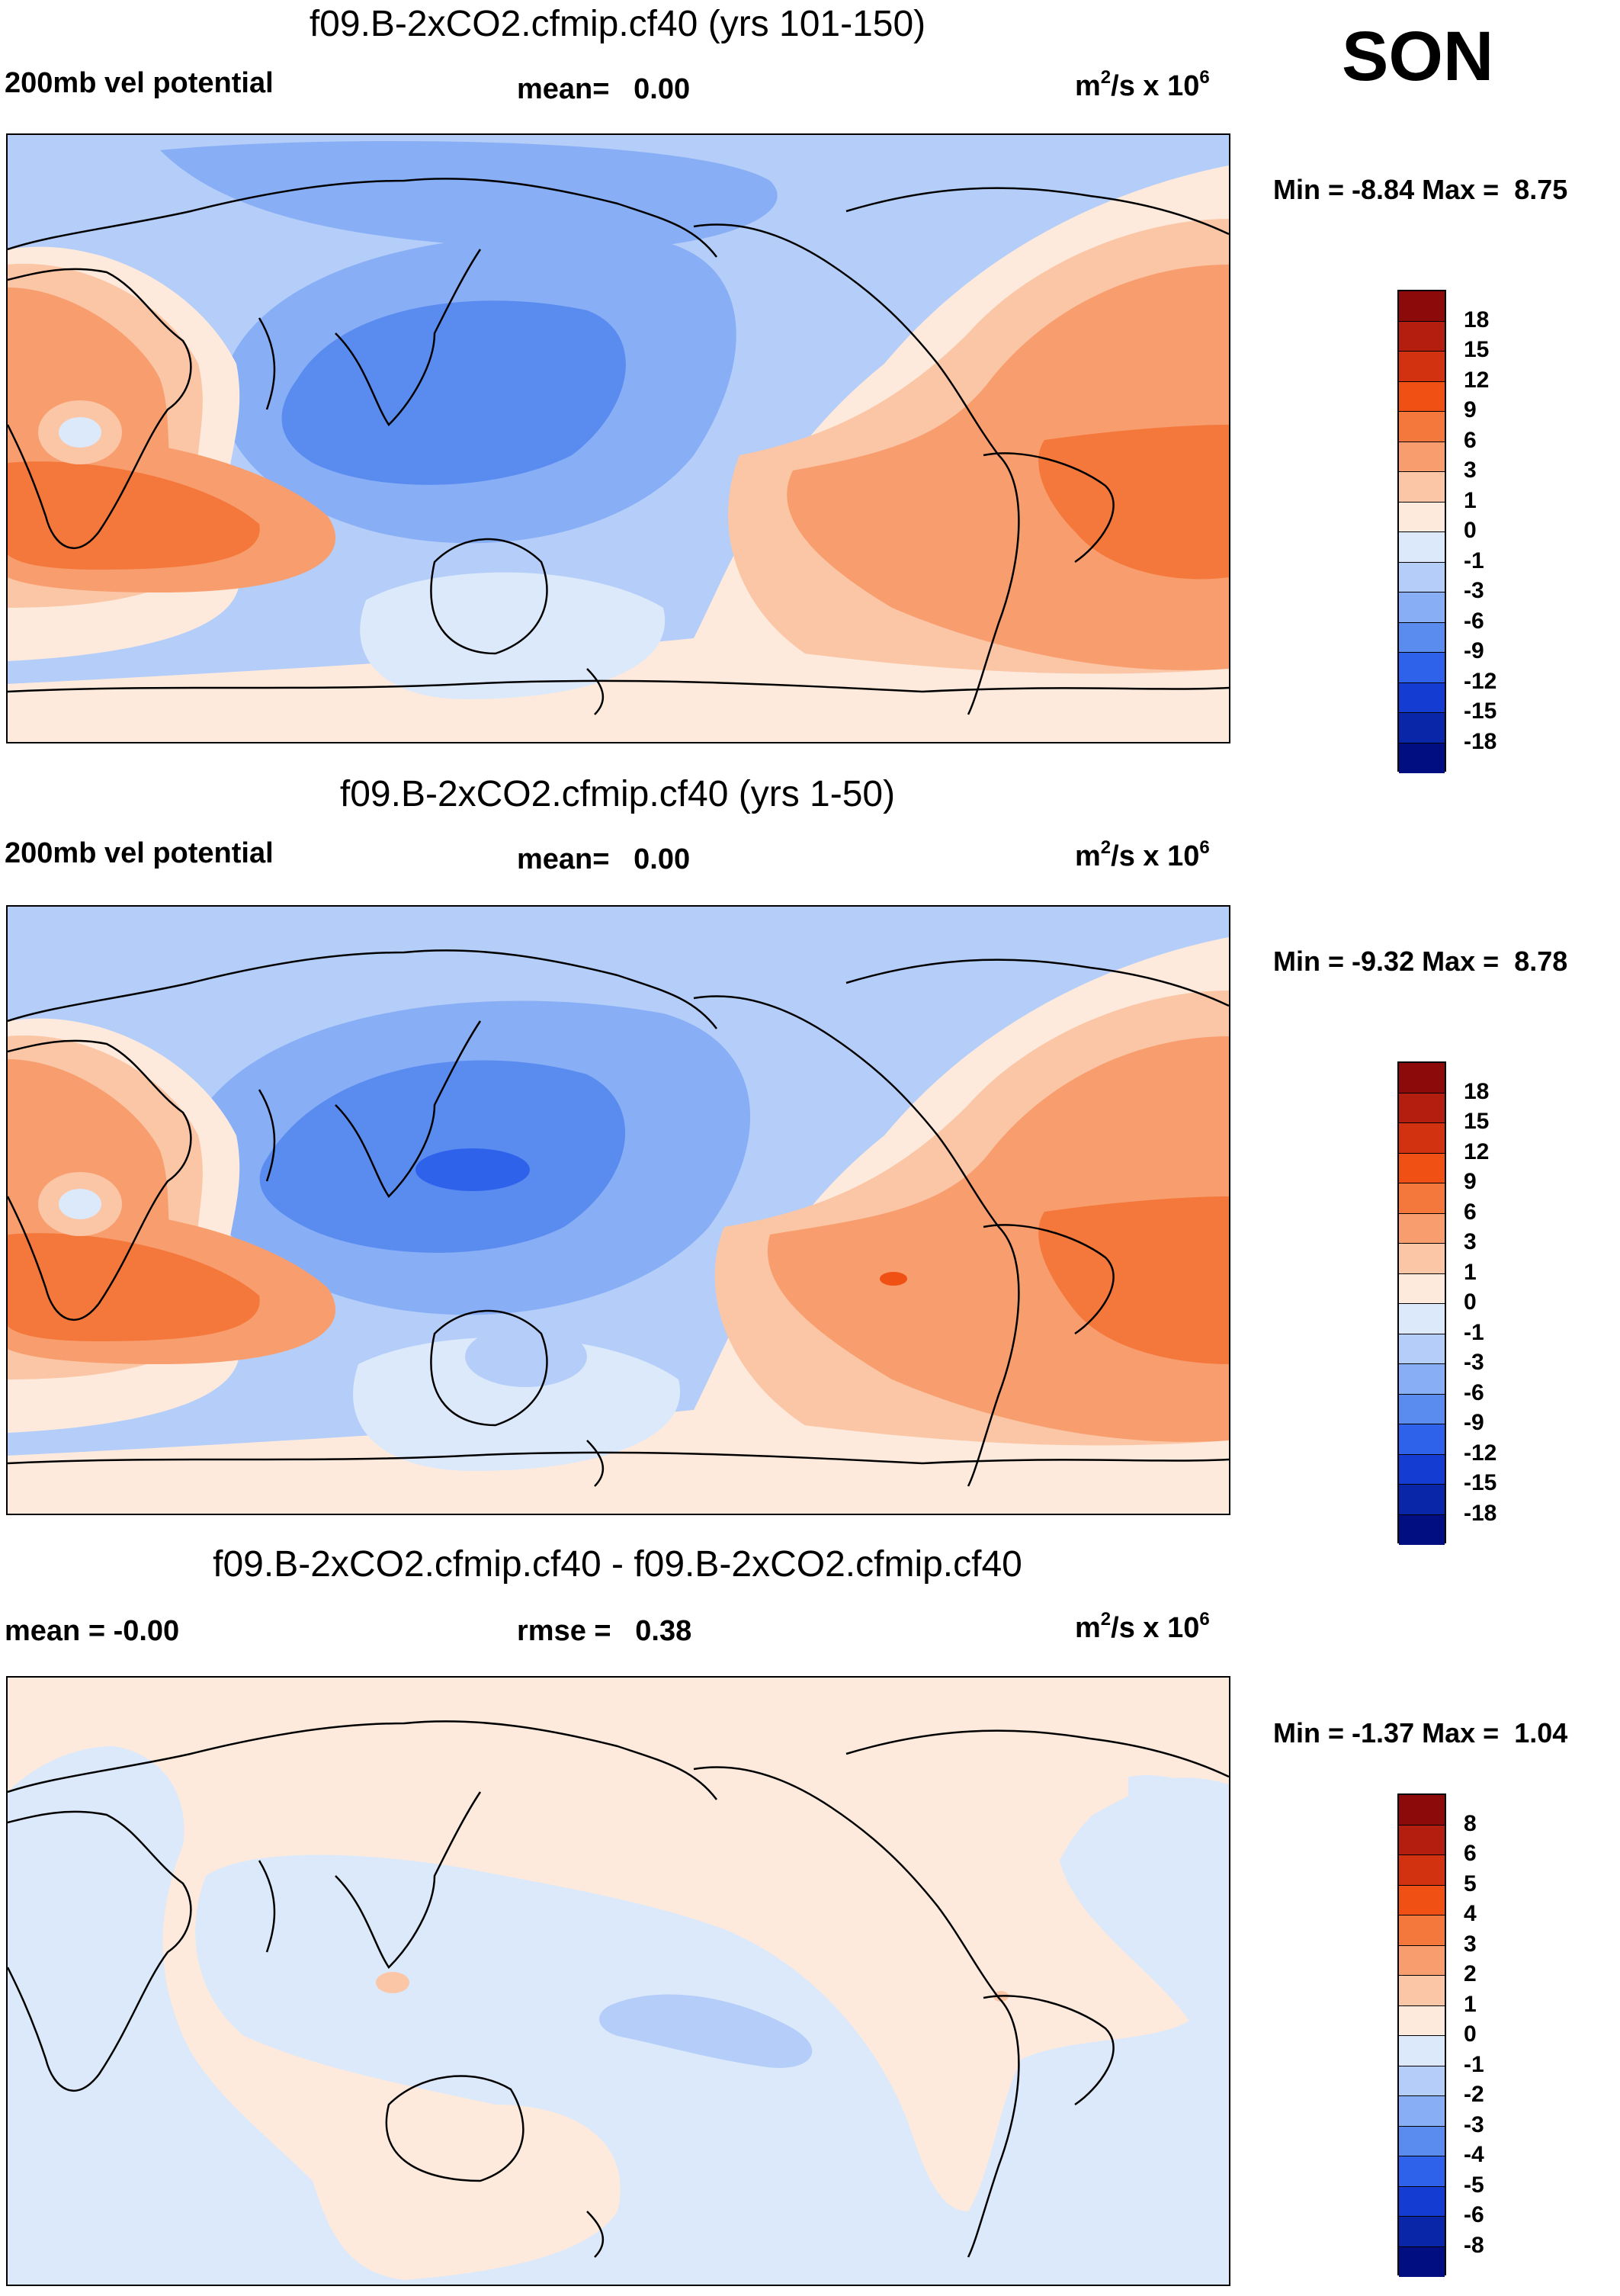  Describe the element at coordinates (1142, 855) in the screenshot. I see `panel-2-units: m2/s x 106` at that location.